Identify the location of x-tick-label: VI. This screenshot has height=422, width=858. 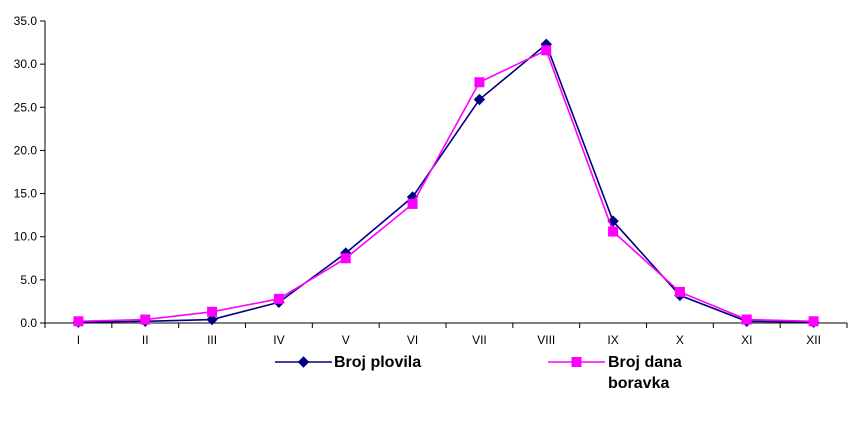
(412, 340).